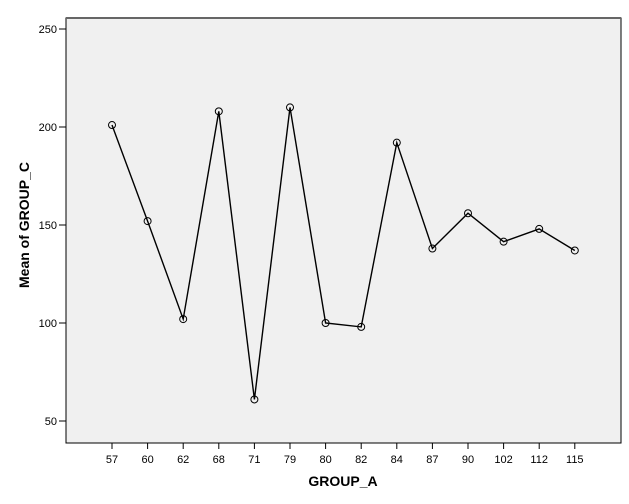 Image resolution: width=629 pixels, height=504 pixels. I want to click on y-tick-label: 100, so click(48, 324).